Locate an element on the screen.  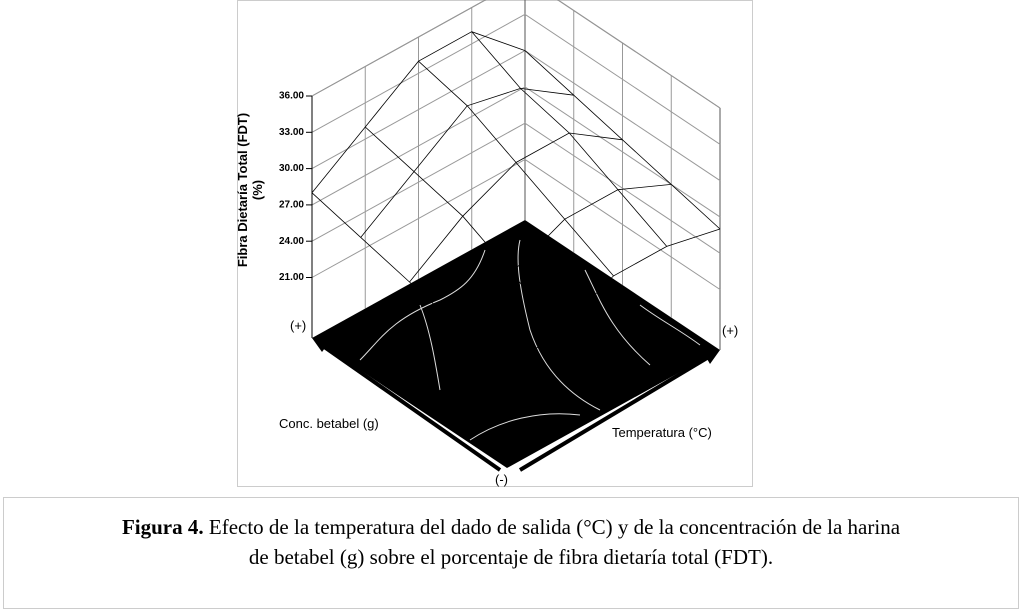
z-tick-label: 36.00 is located at coordinates (291, 96).